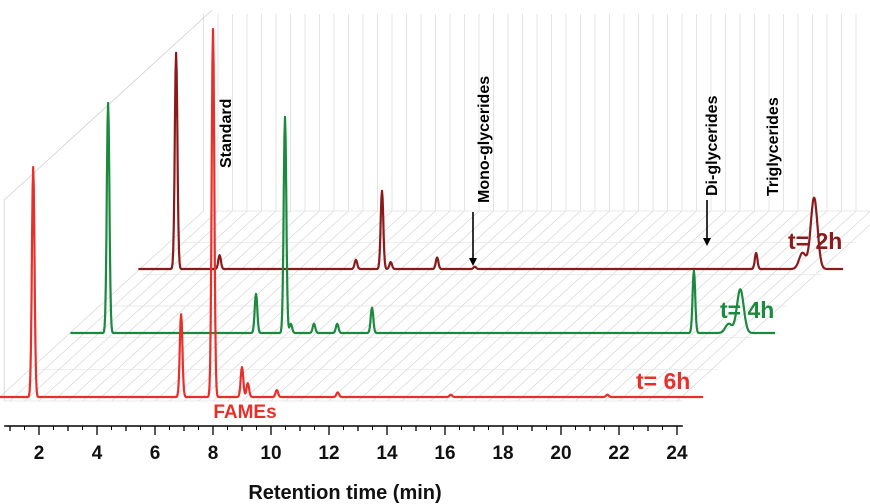 The height and width of the screenshot is (504, 870). I want to click on annotation-monoglycerides: Mono-glycerides, so click(484, 139).